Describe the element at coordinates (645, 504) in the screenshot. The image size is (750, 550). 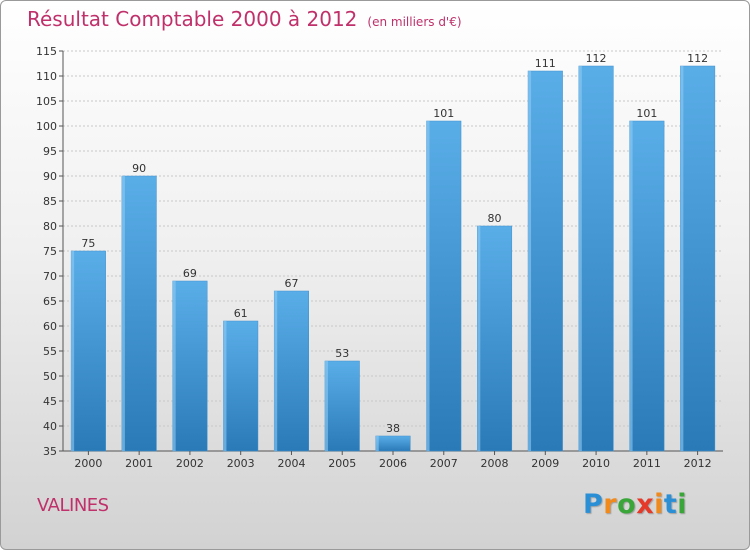
I see `logo-letter: x` at that location.